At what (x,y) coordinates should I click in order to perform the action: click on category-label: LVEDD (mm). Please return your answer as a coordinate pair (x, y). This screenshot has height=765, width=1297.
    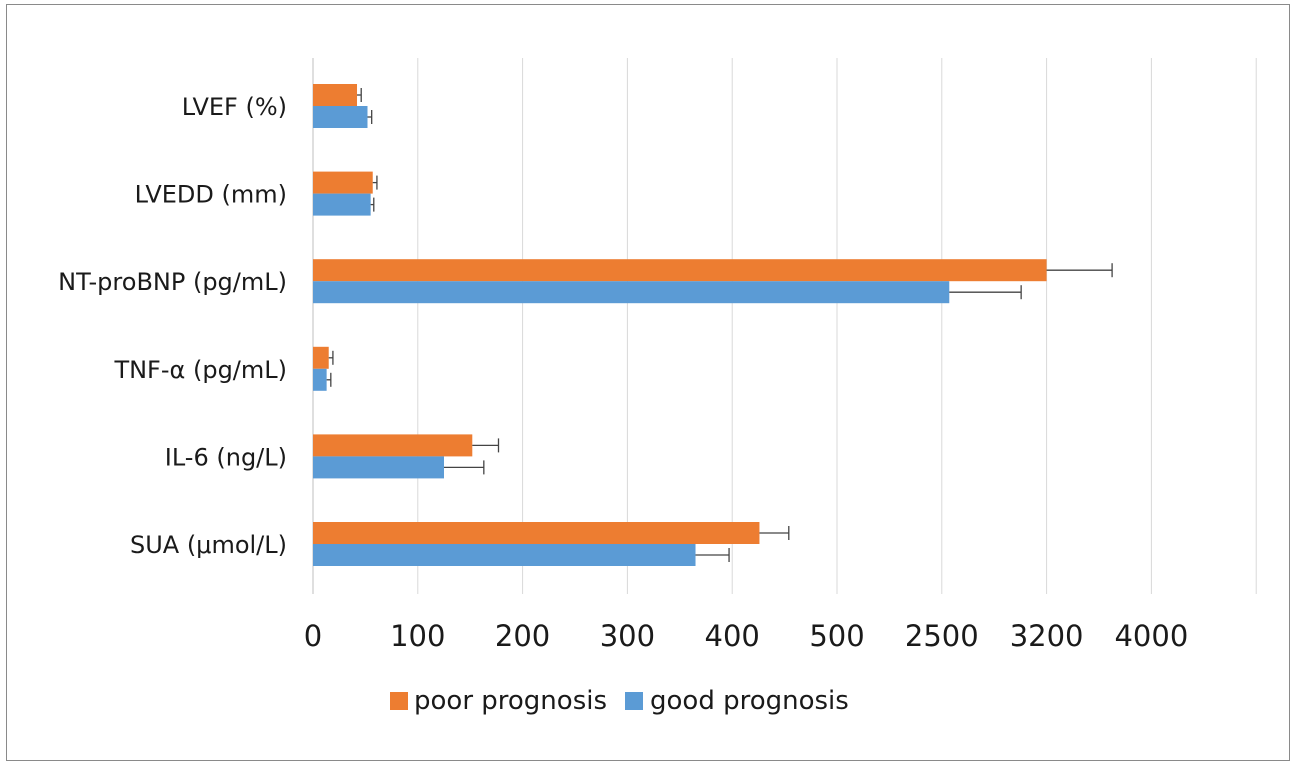
    Looking at the image, I should click on (211, 195).